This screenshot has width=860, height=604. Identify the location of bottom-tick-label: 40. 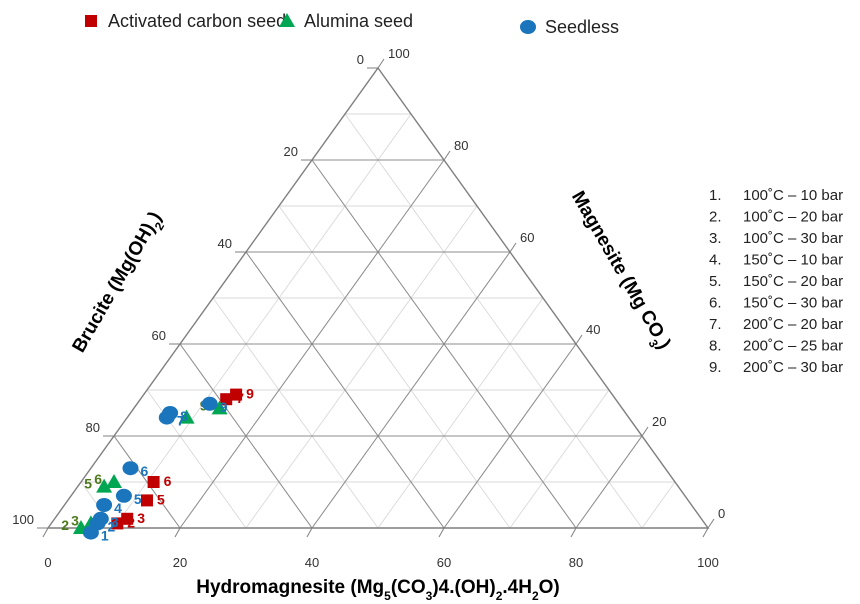
(312, 562).